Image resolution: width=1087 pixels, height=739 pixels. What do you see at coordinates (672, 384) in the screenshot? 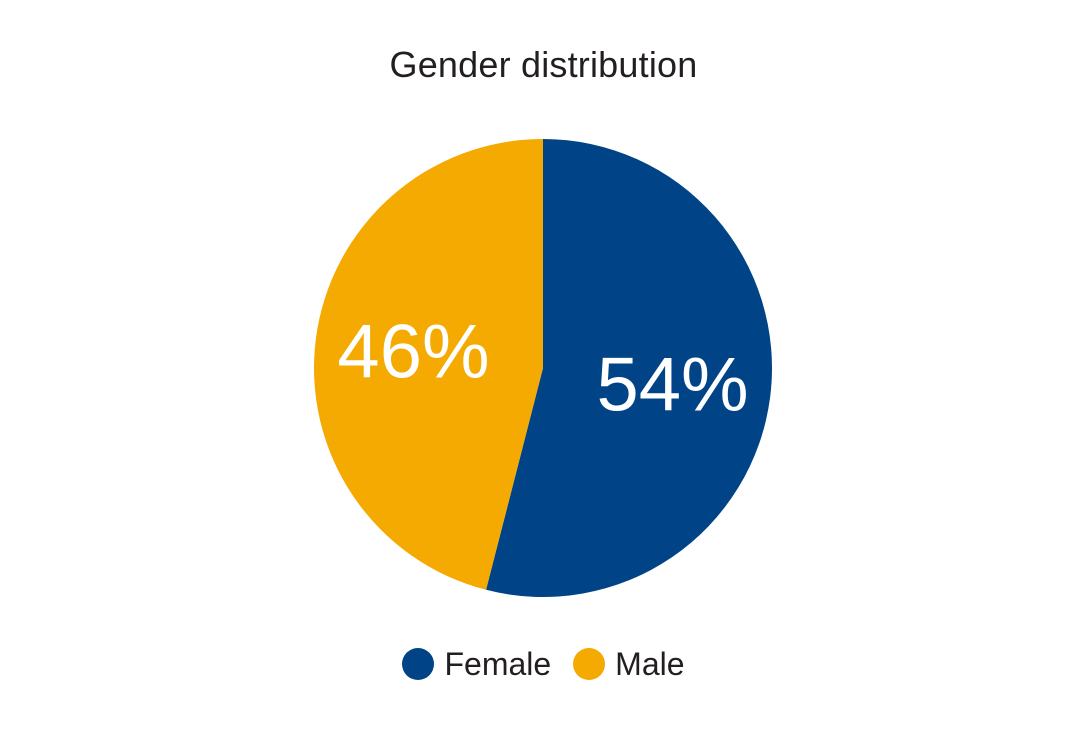
I see `slice-label-female: 54%` at bounding box center [672, 384].